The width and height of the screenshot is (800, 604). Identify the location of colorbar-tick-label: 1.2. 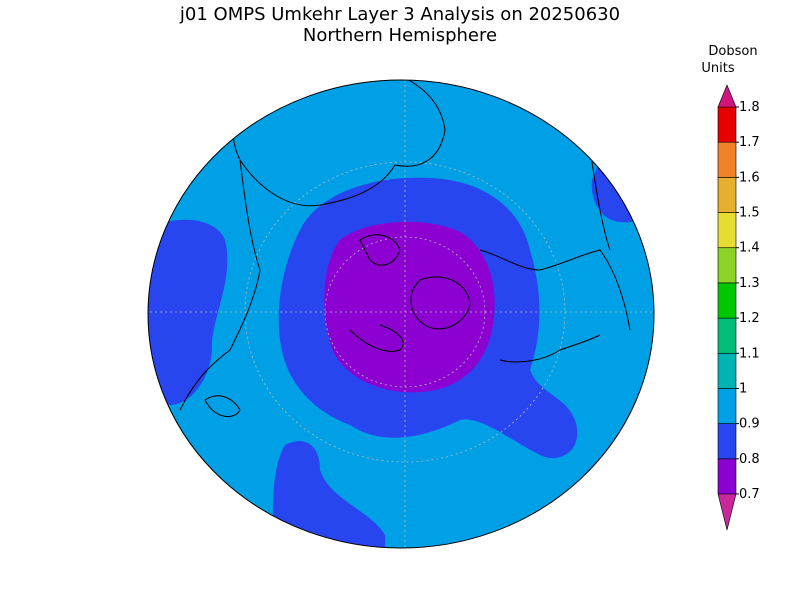
(749, 318).